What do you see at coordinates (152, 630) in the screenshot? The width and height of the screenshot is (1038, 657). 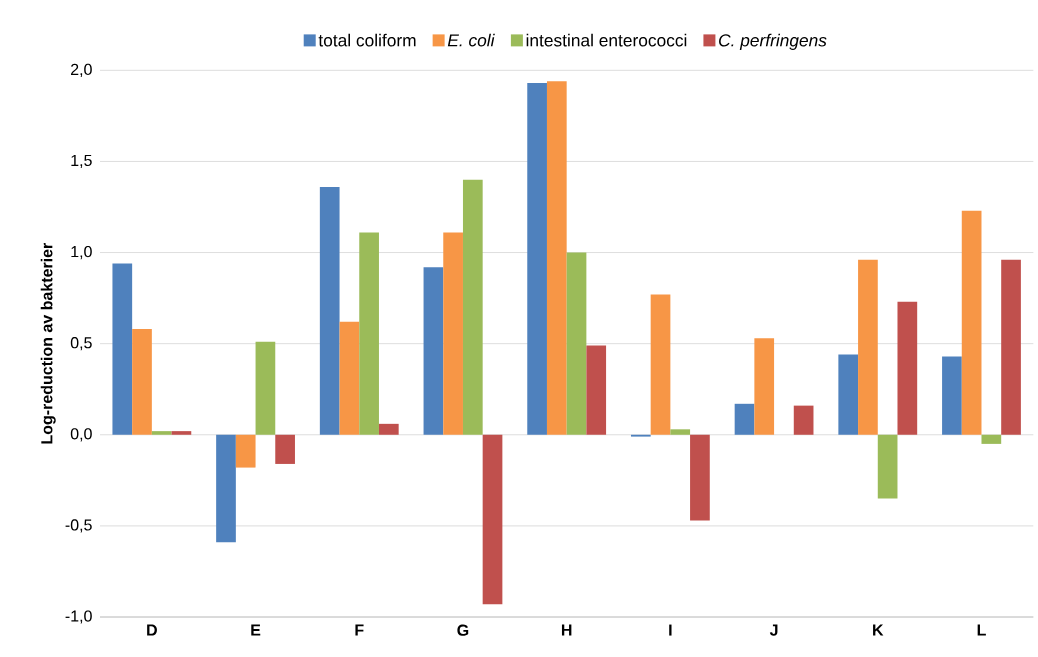 I see `x-tick-label: D` at bounding box center [152, 630].